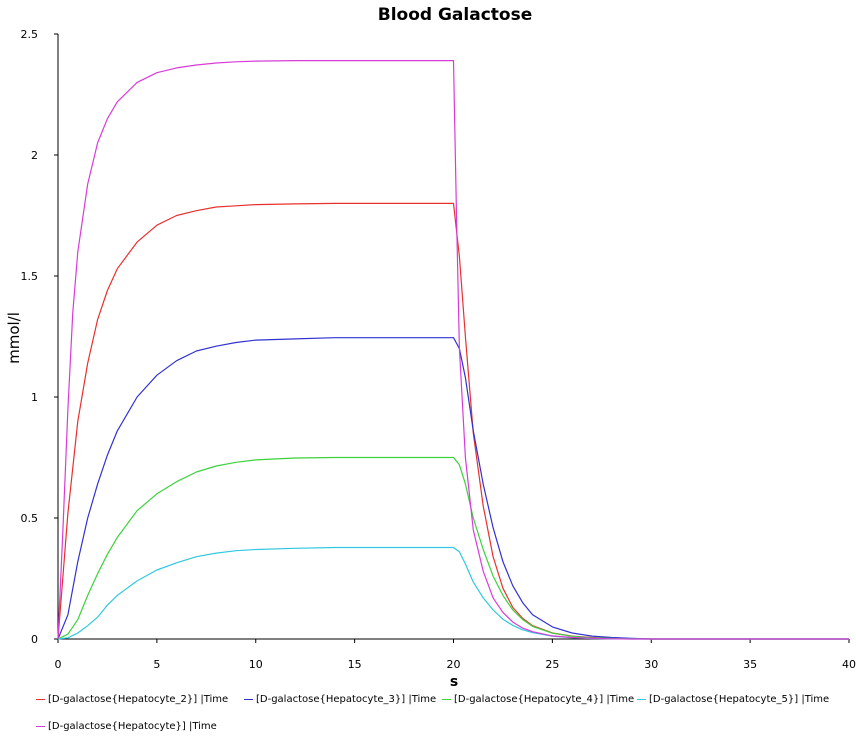 Image resolution: width=856 pixels, height=738 pixels. Describe the element at coordinates (453, 593) in the screenshot. I see `series-line` at that location.